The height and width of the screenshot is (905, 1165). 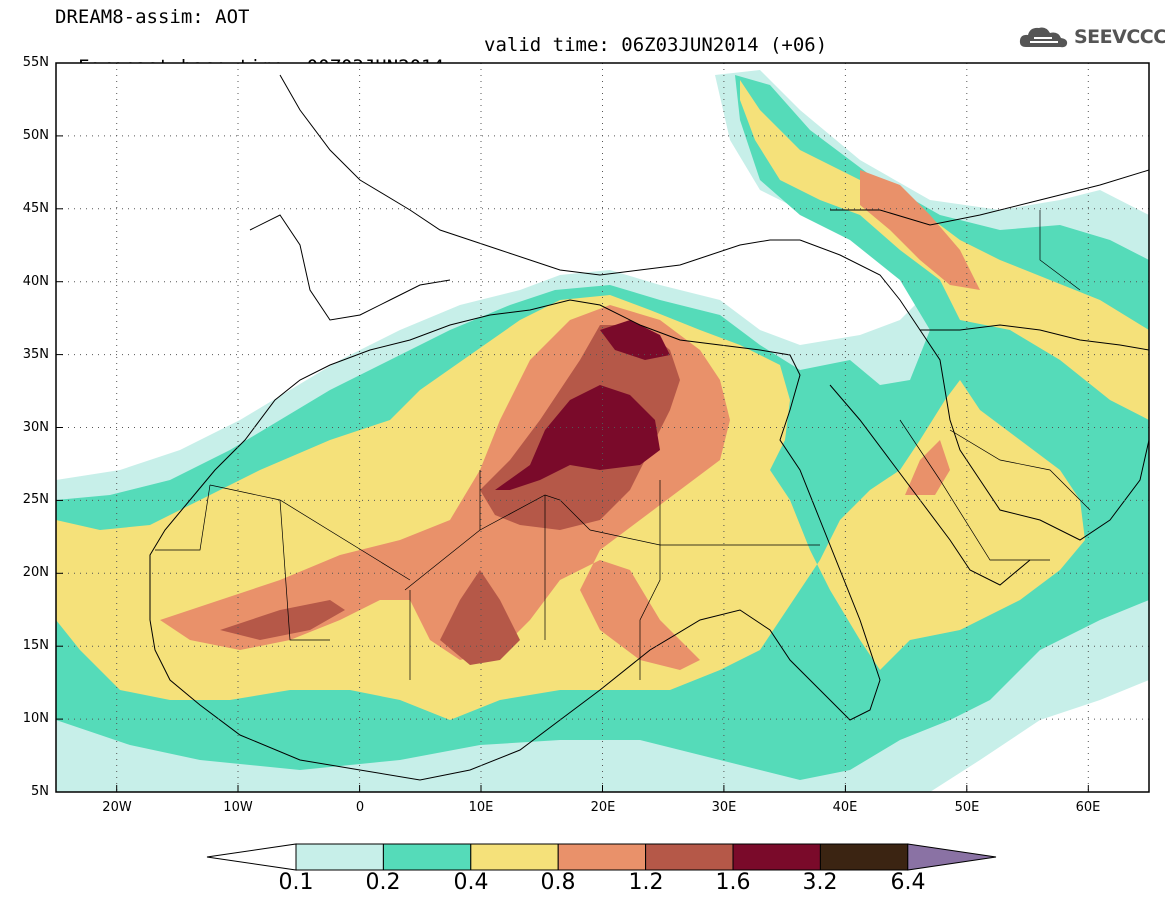 I want to click on map-title: DREAM8-assim: AOT, so click(x=152, y=17).